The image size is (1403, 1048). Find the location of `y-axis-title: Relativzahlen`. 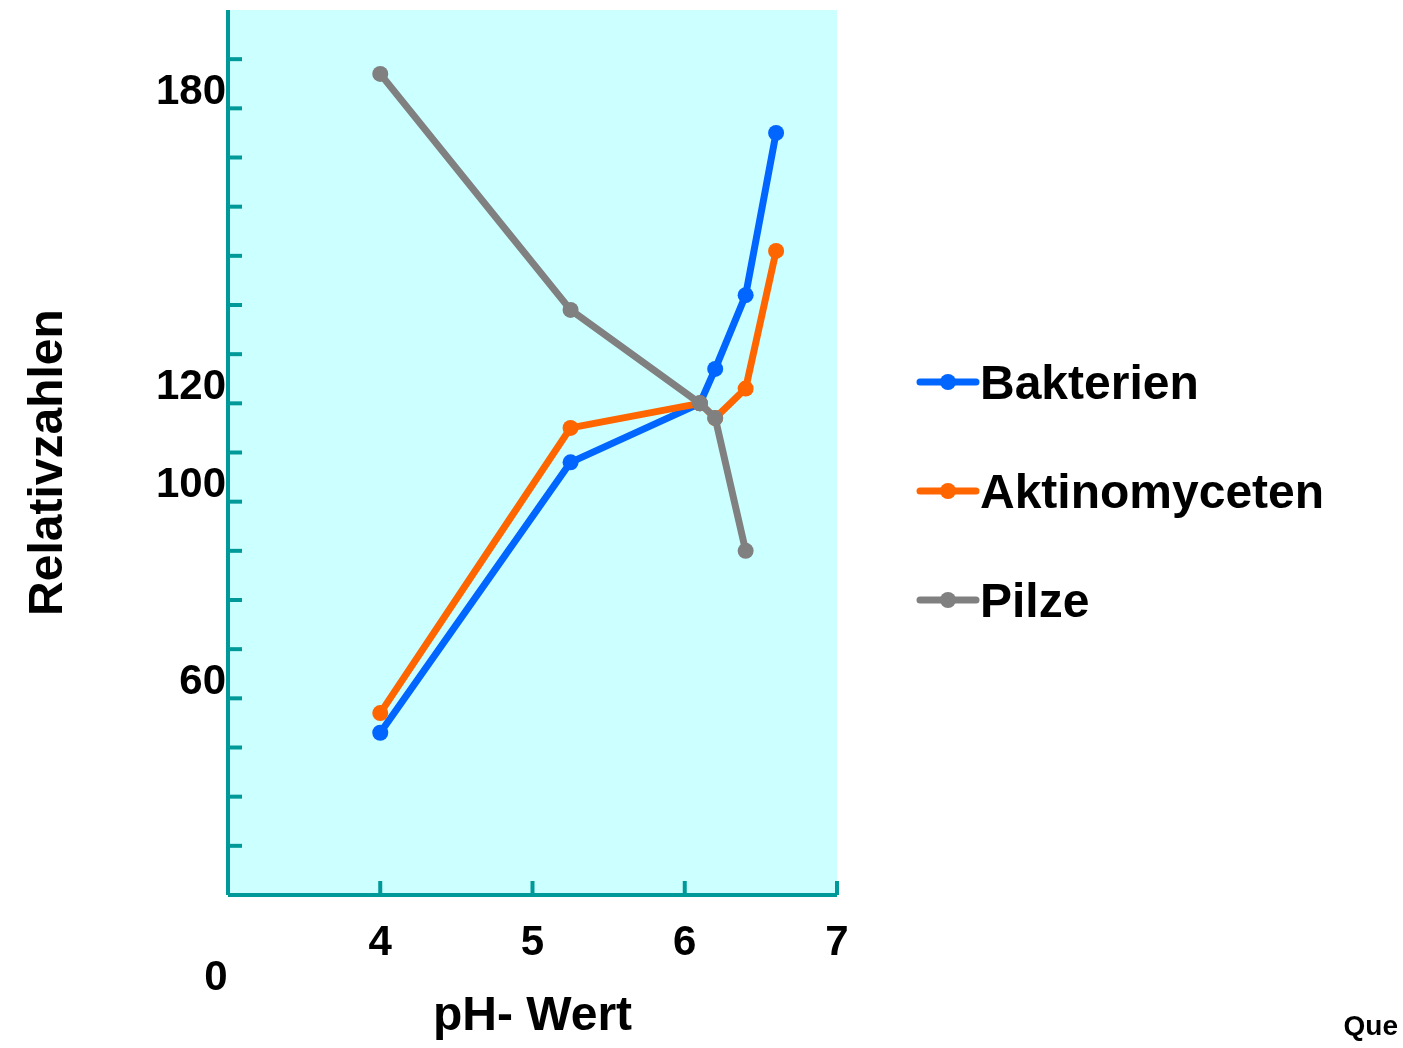

y-axis-title: Relativzahlen is located at coordinates (45, 462).